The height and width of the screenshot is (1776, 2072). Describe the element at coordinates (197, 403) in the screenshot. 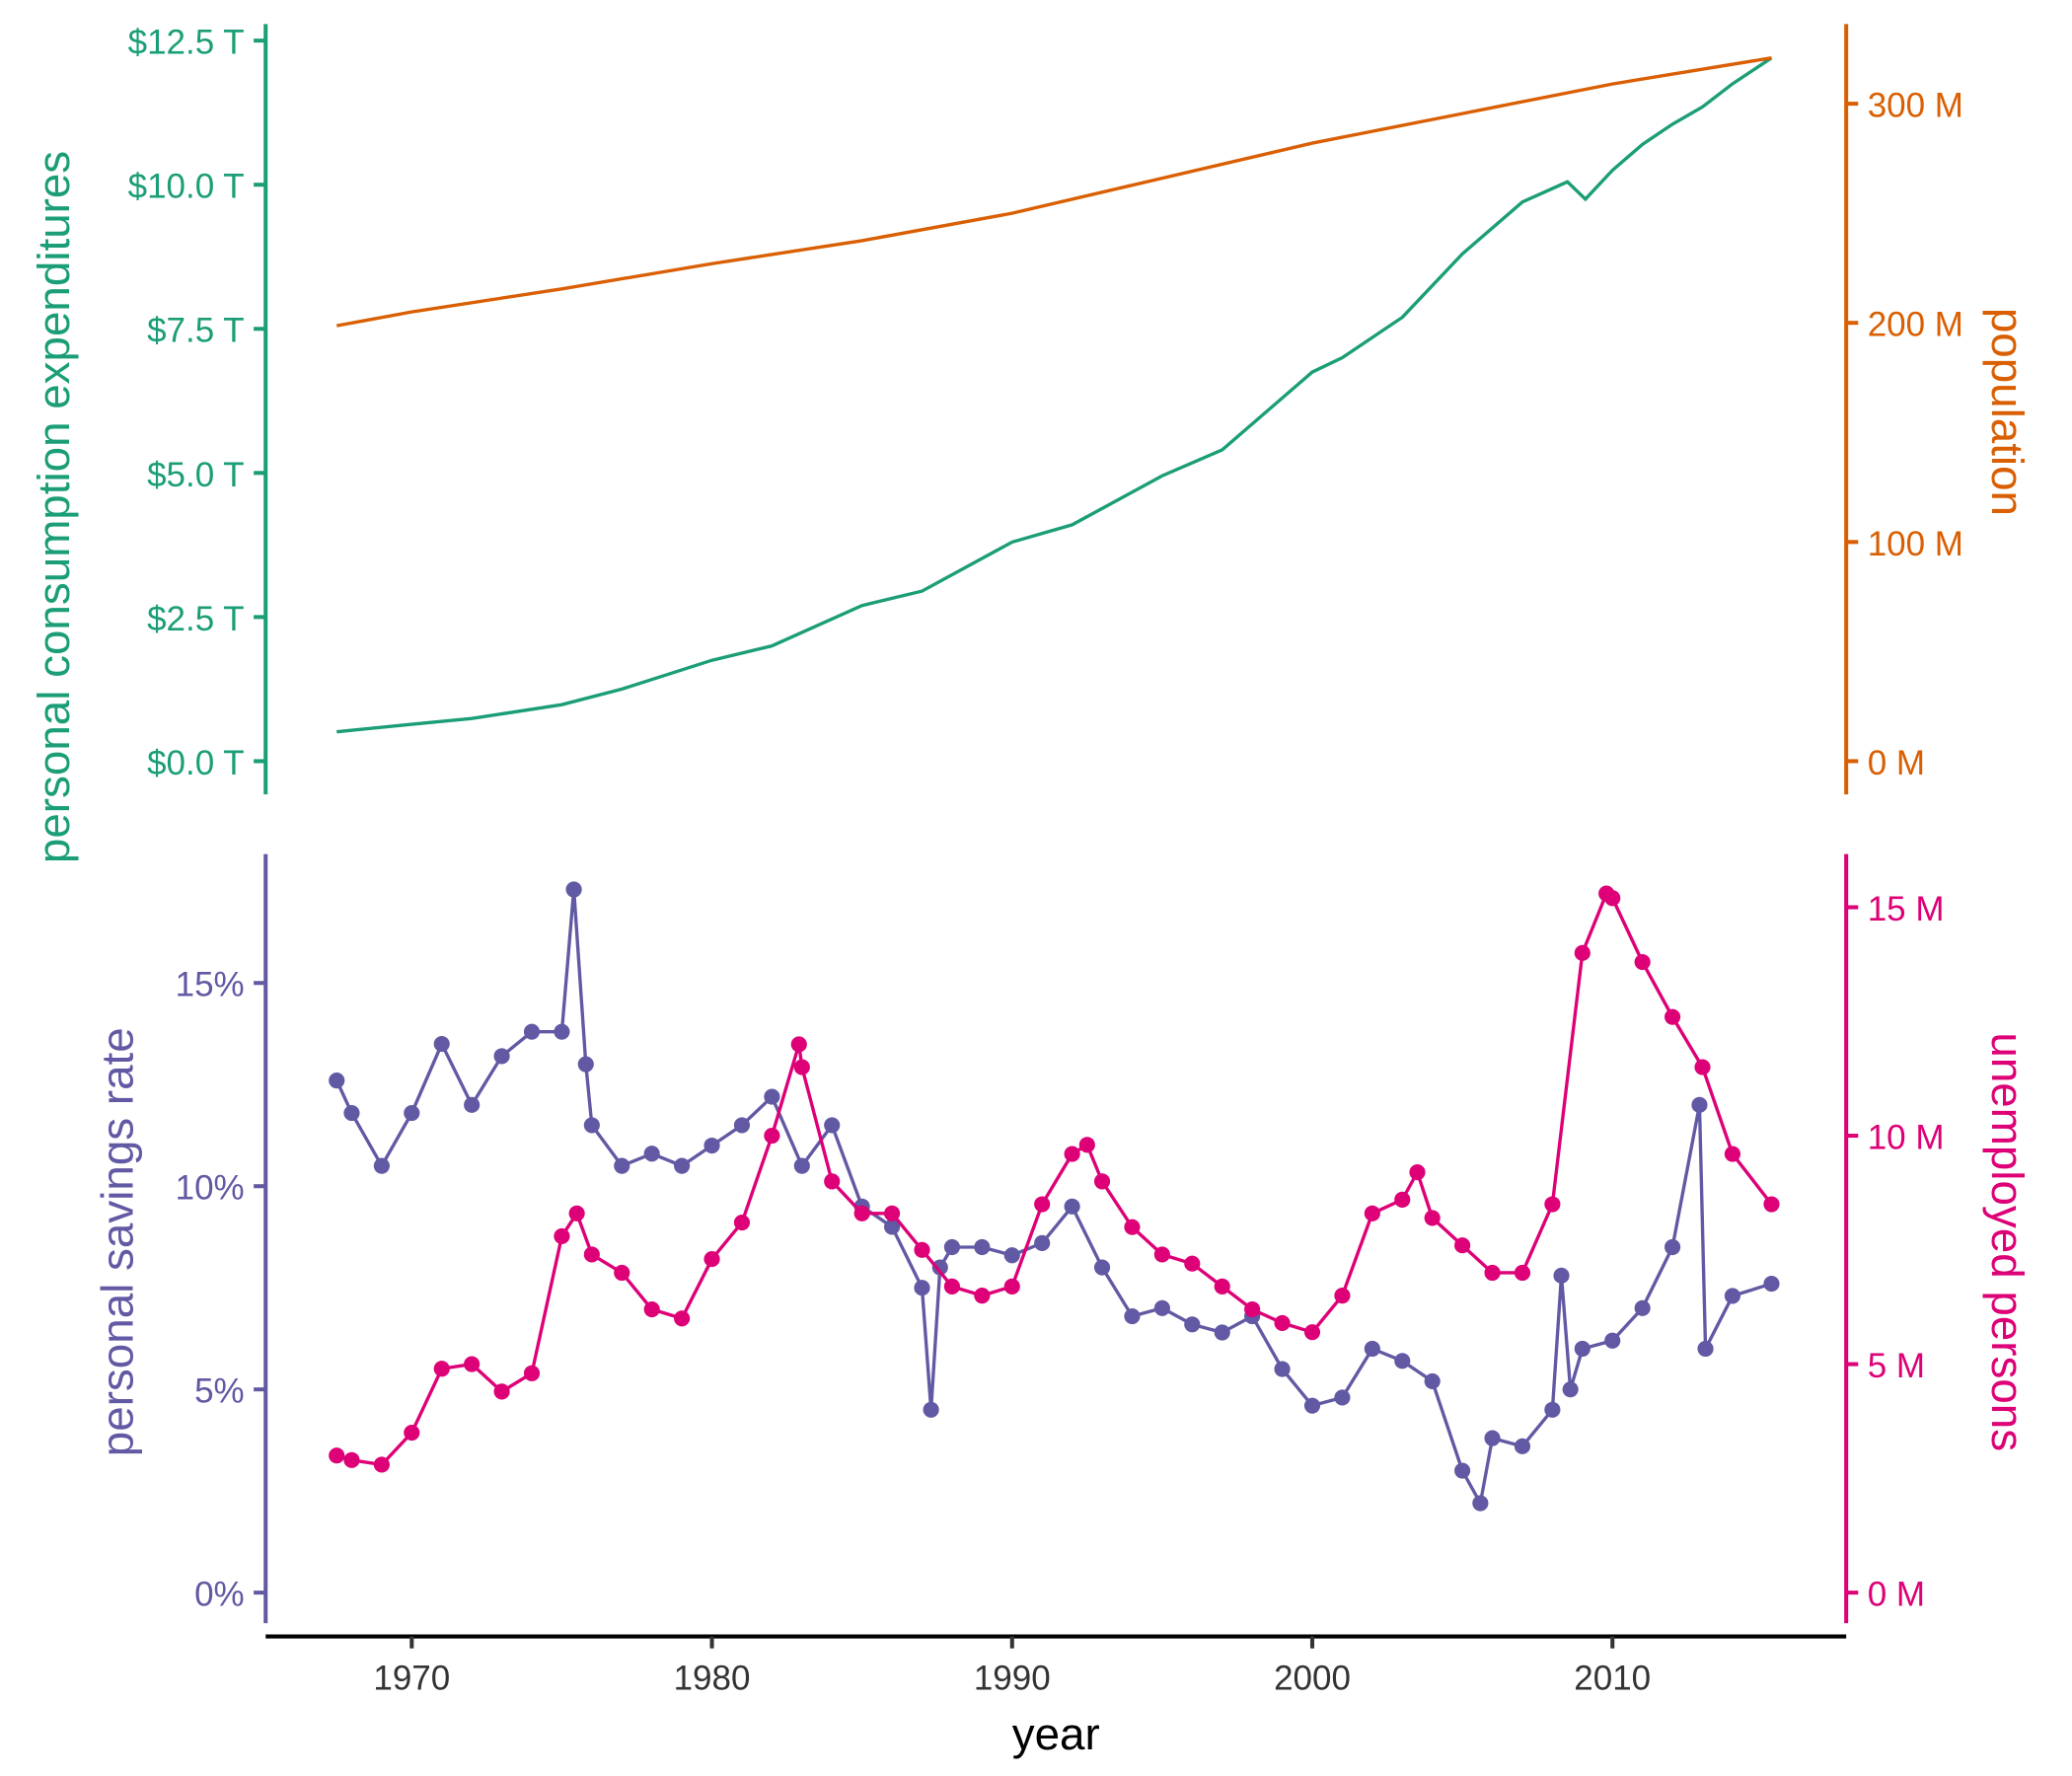

I see `top-left-ticks: $0.0 T $2.5 T $5.0 T $7.5 T $10.0 T $12.5 T` at that location.